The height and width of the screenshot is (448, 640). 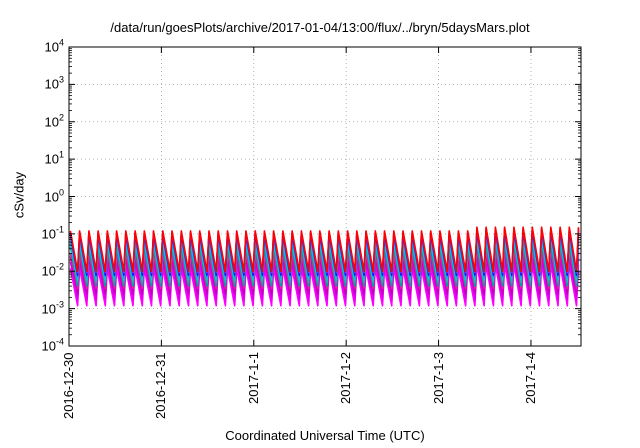 I want to click on y-tick-label: 10⁻¹, so click(x=52, y=233).